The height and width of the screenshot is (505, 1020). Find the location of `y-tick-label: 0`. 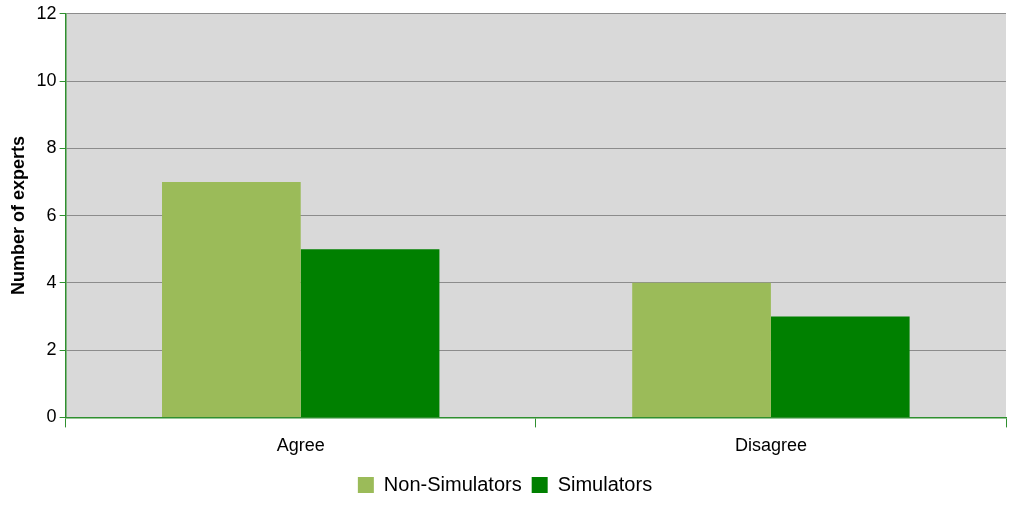

y-tick-label: 0 is located at coordinates (51, 416).